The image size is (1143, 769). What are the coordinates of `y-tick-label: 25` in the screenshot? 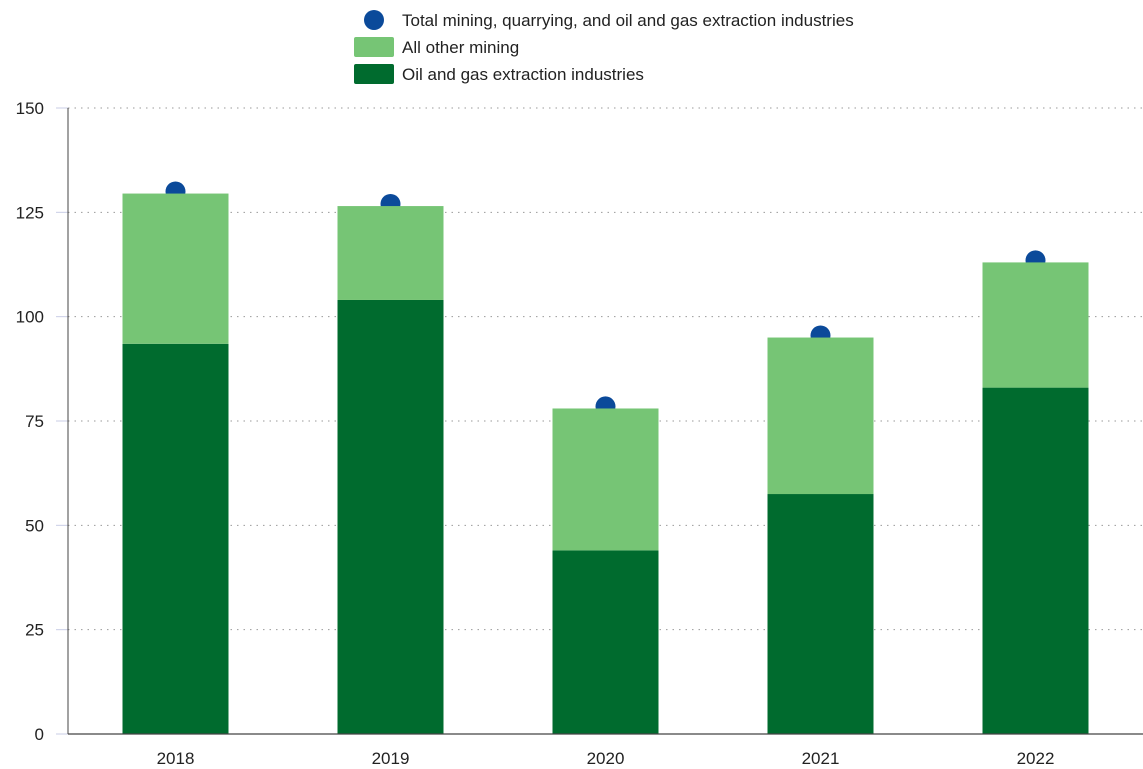 It's located at (34, 630).